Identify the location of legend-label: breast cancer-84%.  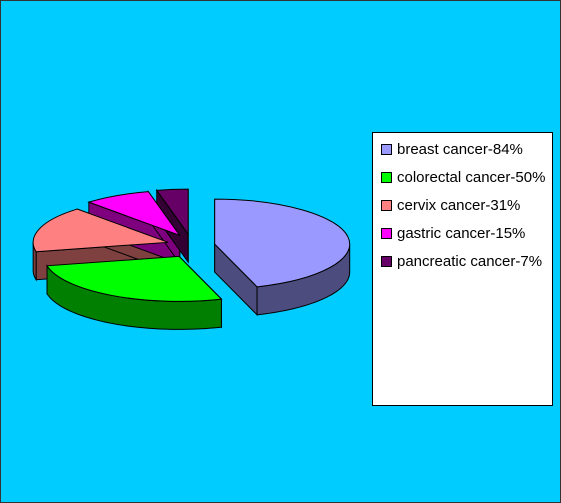
(460, 149).